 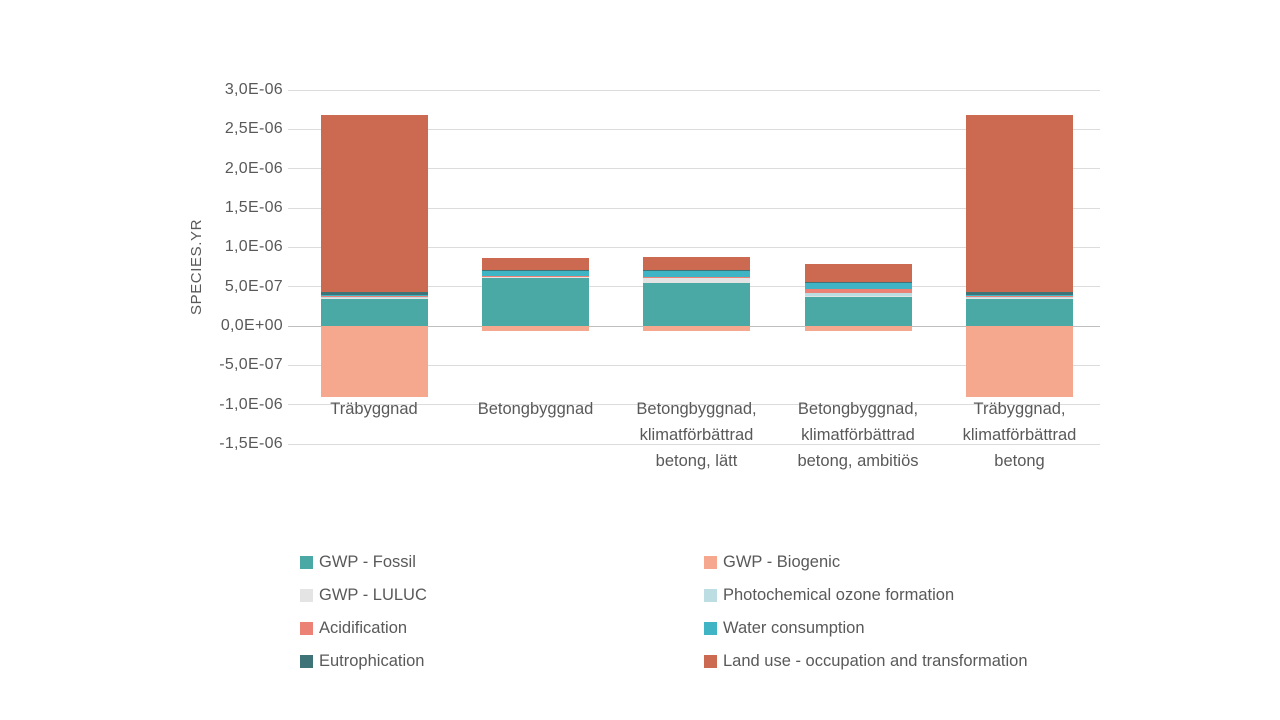 What do you see at coordinates (251, 325) in the screenshot?
I see `y-tick-label: 0,0E+00` at bounding box center [251, 325].